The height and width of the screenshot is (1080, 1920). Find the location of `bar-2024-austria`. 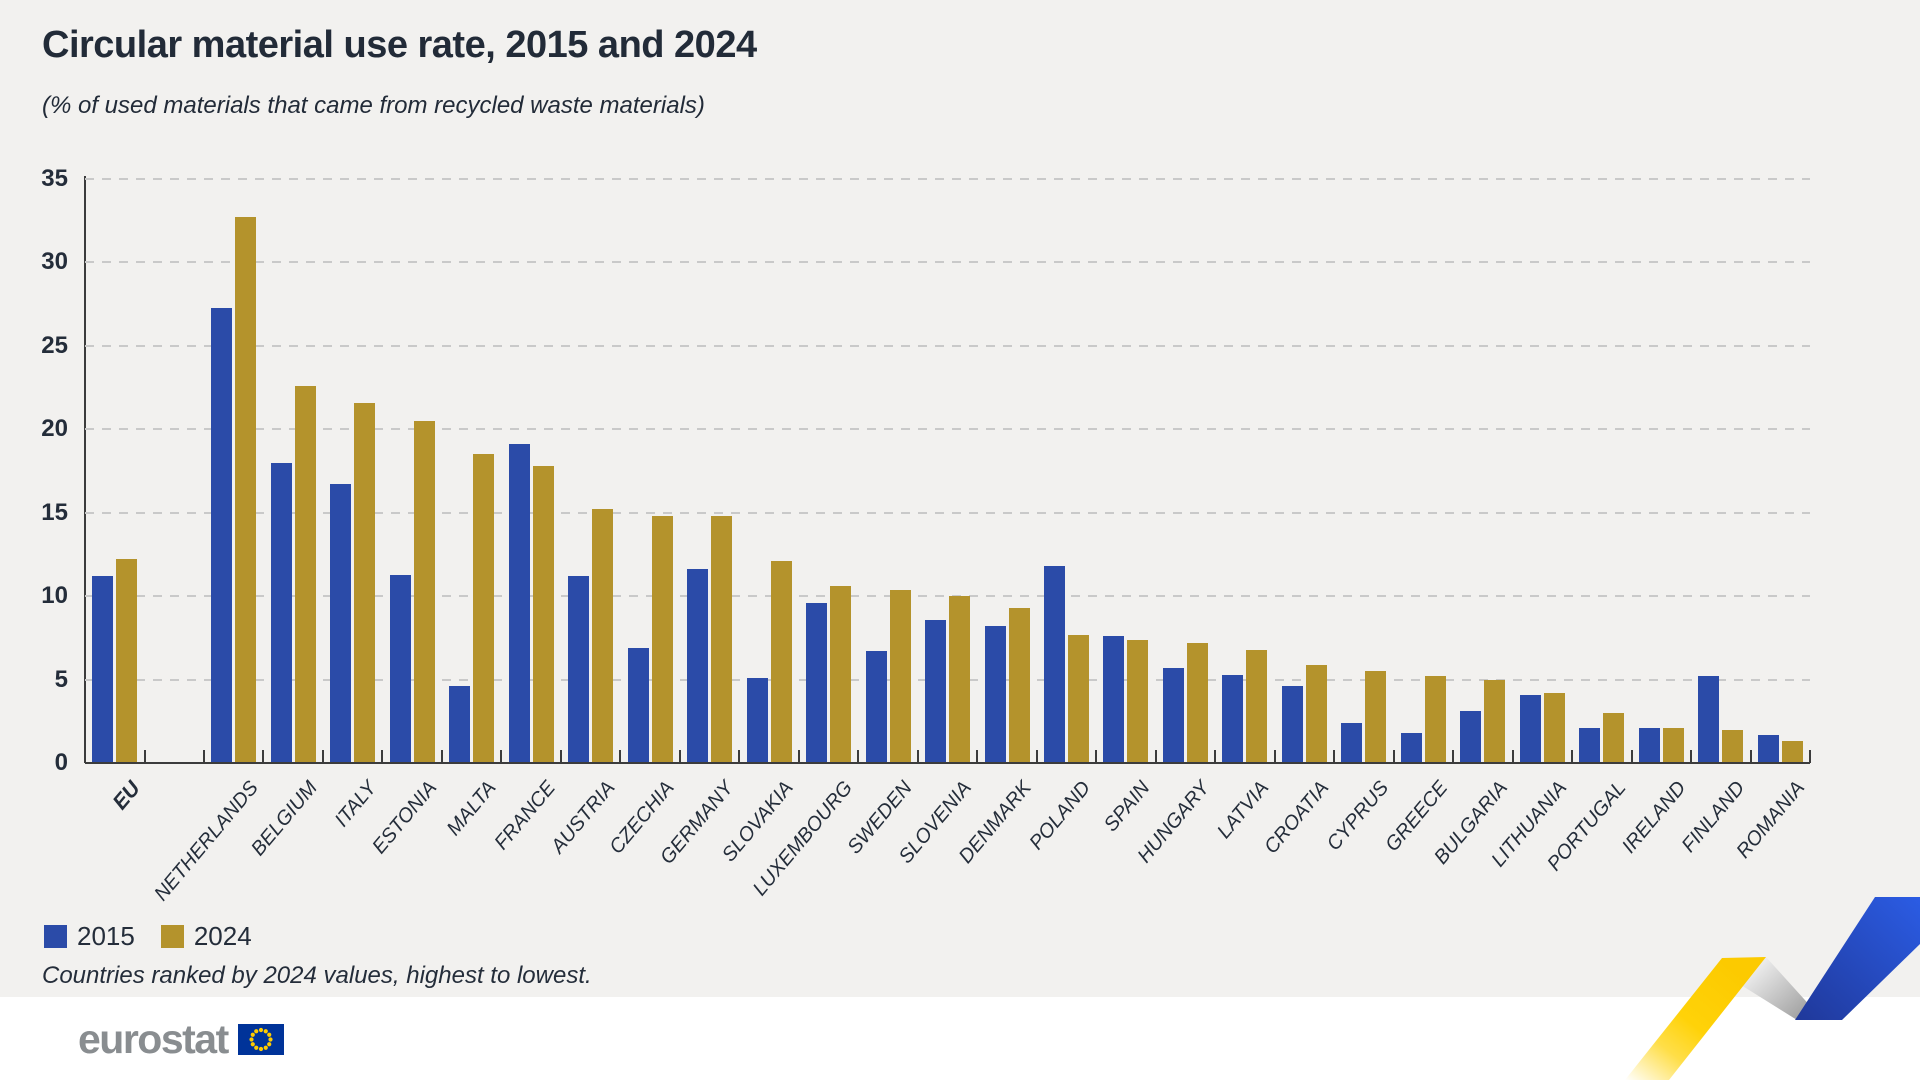

bar-2024-austria is located at coordinates (603, 636).